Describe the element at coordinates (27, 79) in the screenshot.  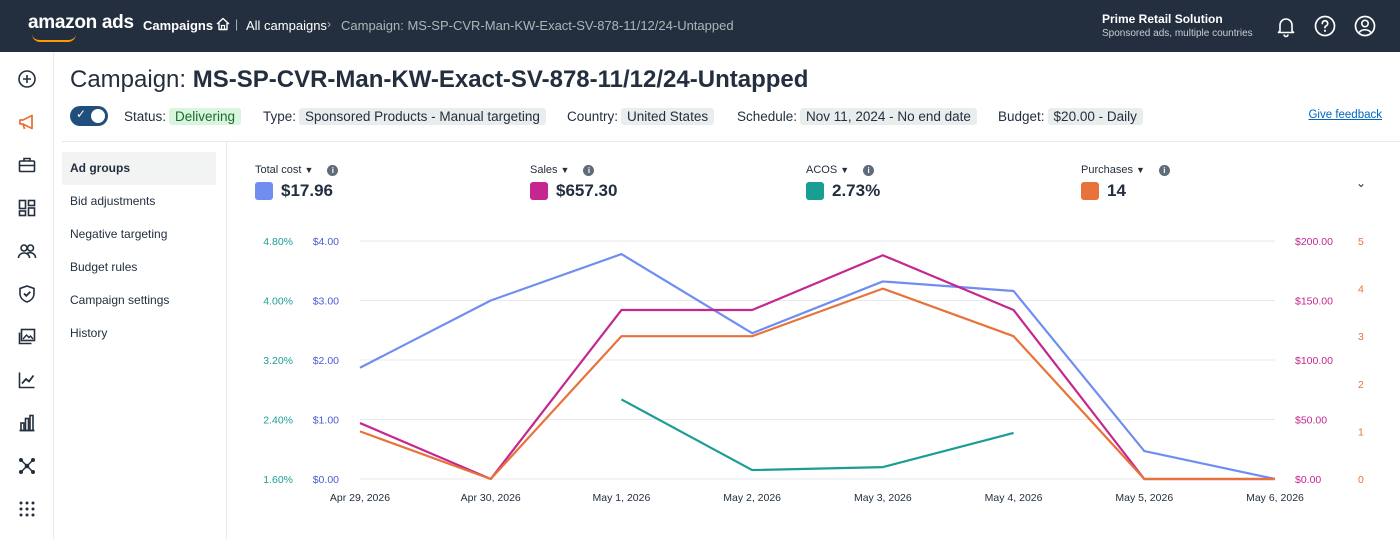
I see `plus-circle-icon` at that location.